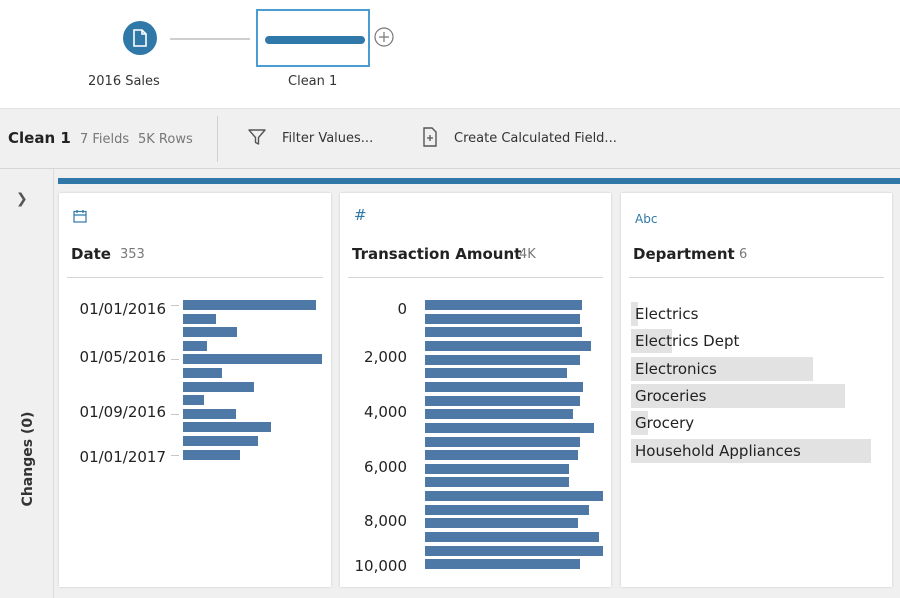  I want to click on toolbar-divider, so click(217, 139).